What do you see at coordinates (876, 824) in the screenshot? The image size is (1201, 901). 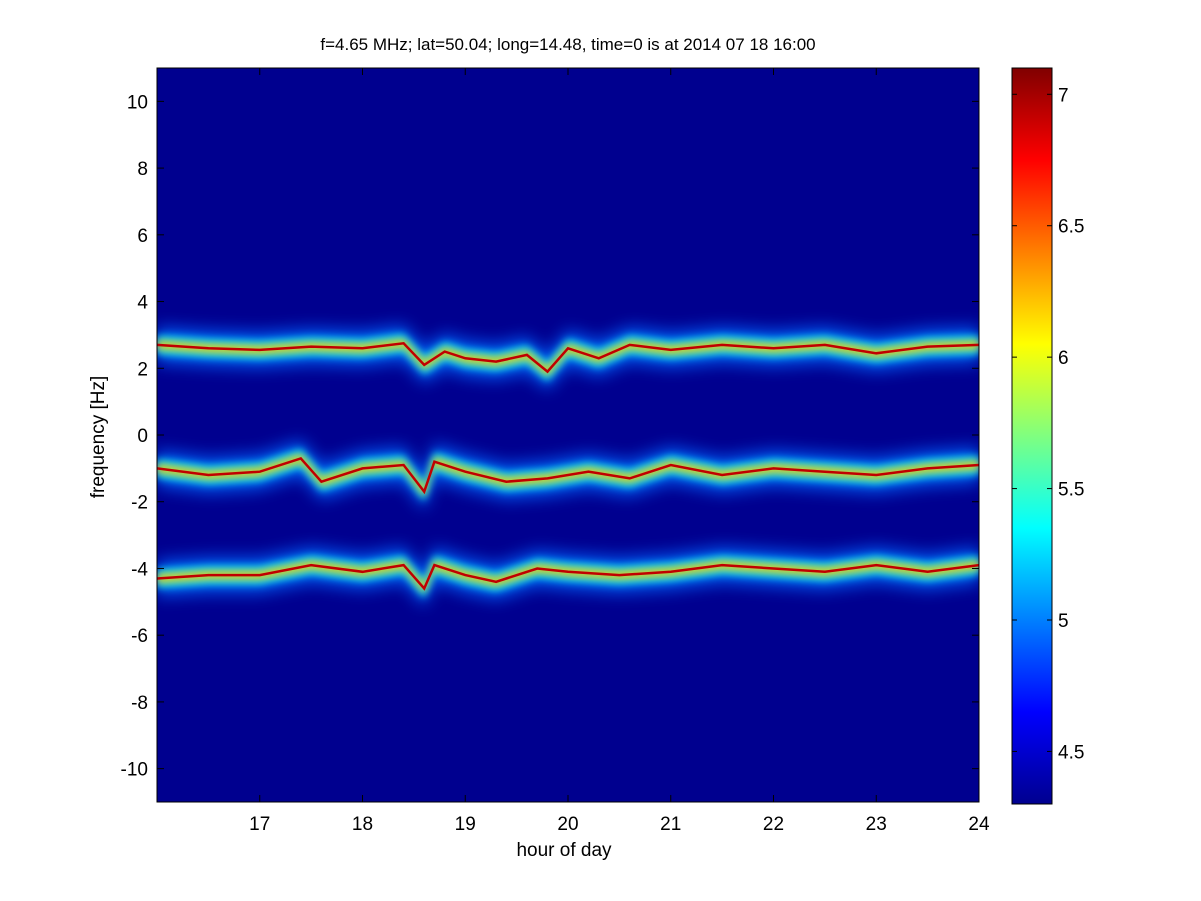 I see `x-tick-label: 23` at bounding box center [876, 824].